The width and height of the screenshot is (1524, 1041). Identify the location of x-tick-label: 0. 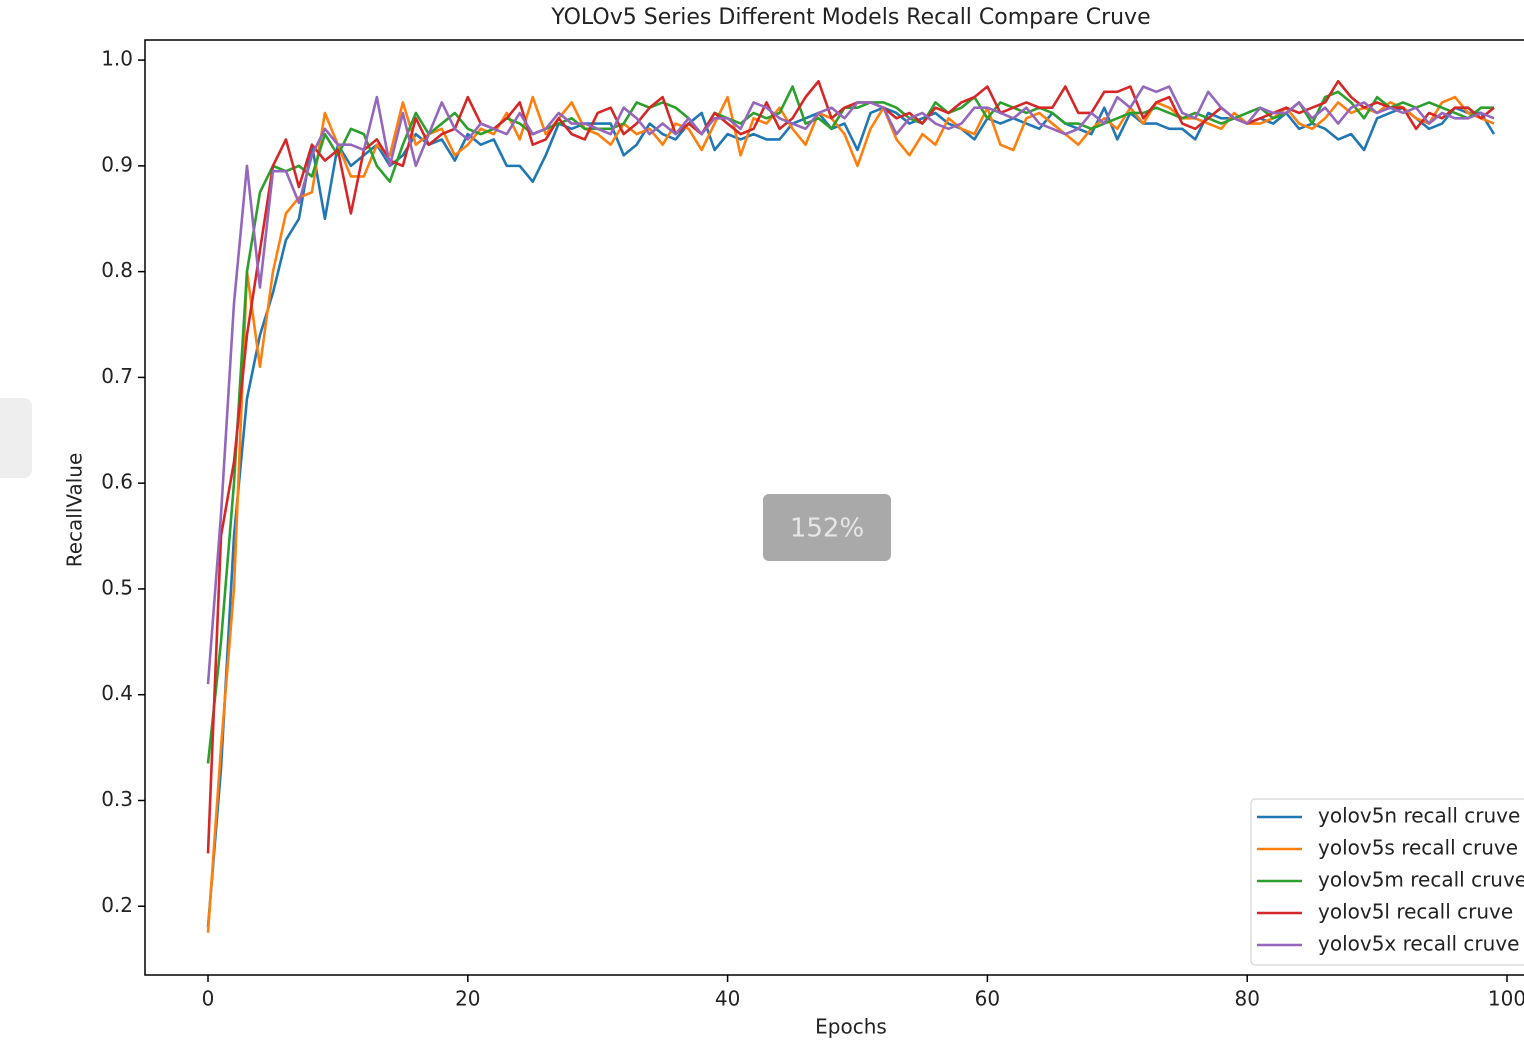
(208, 999).